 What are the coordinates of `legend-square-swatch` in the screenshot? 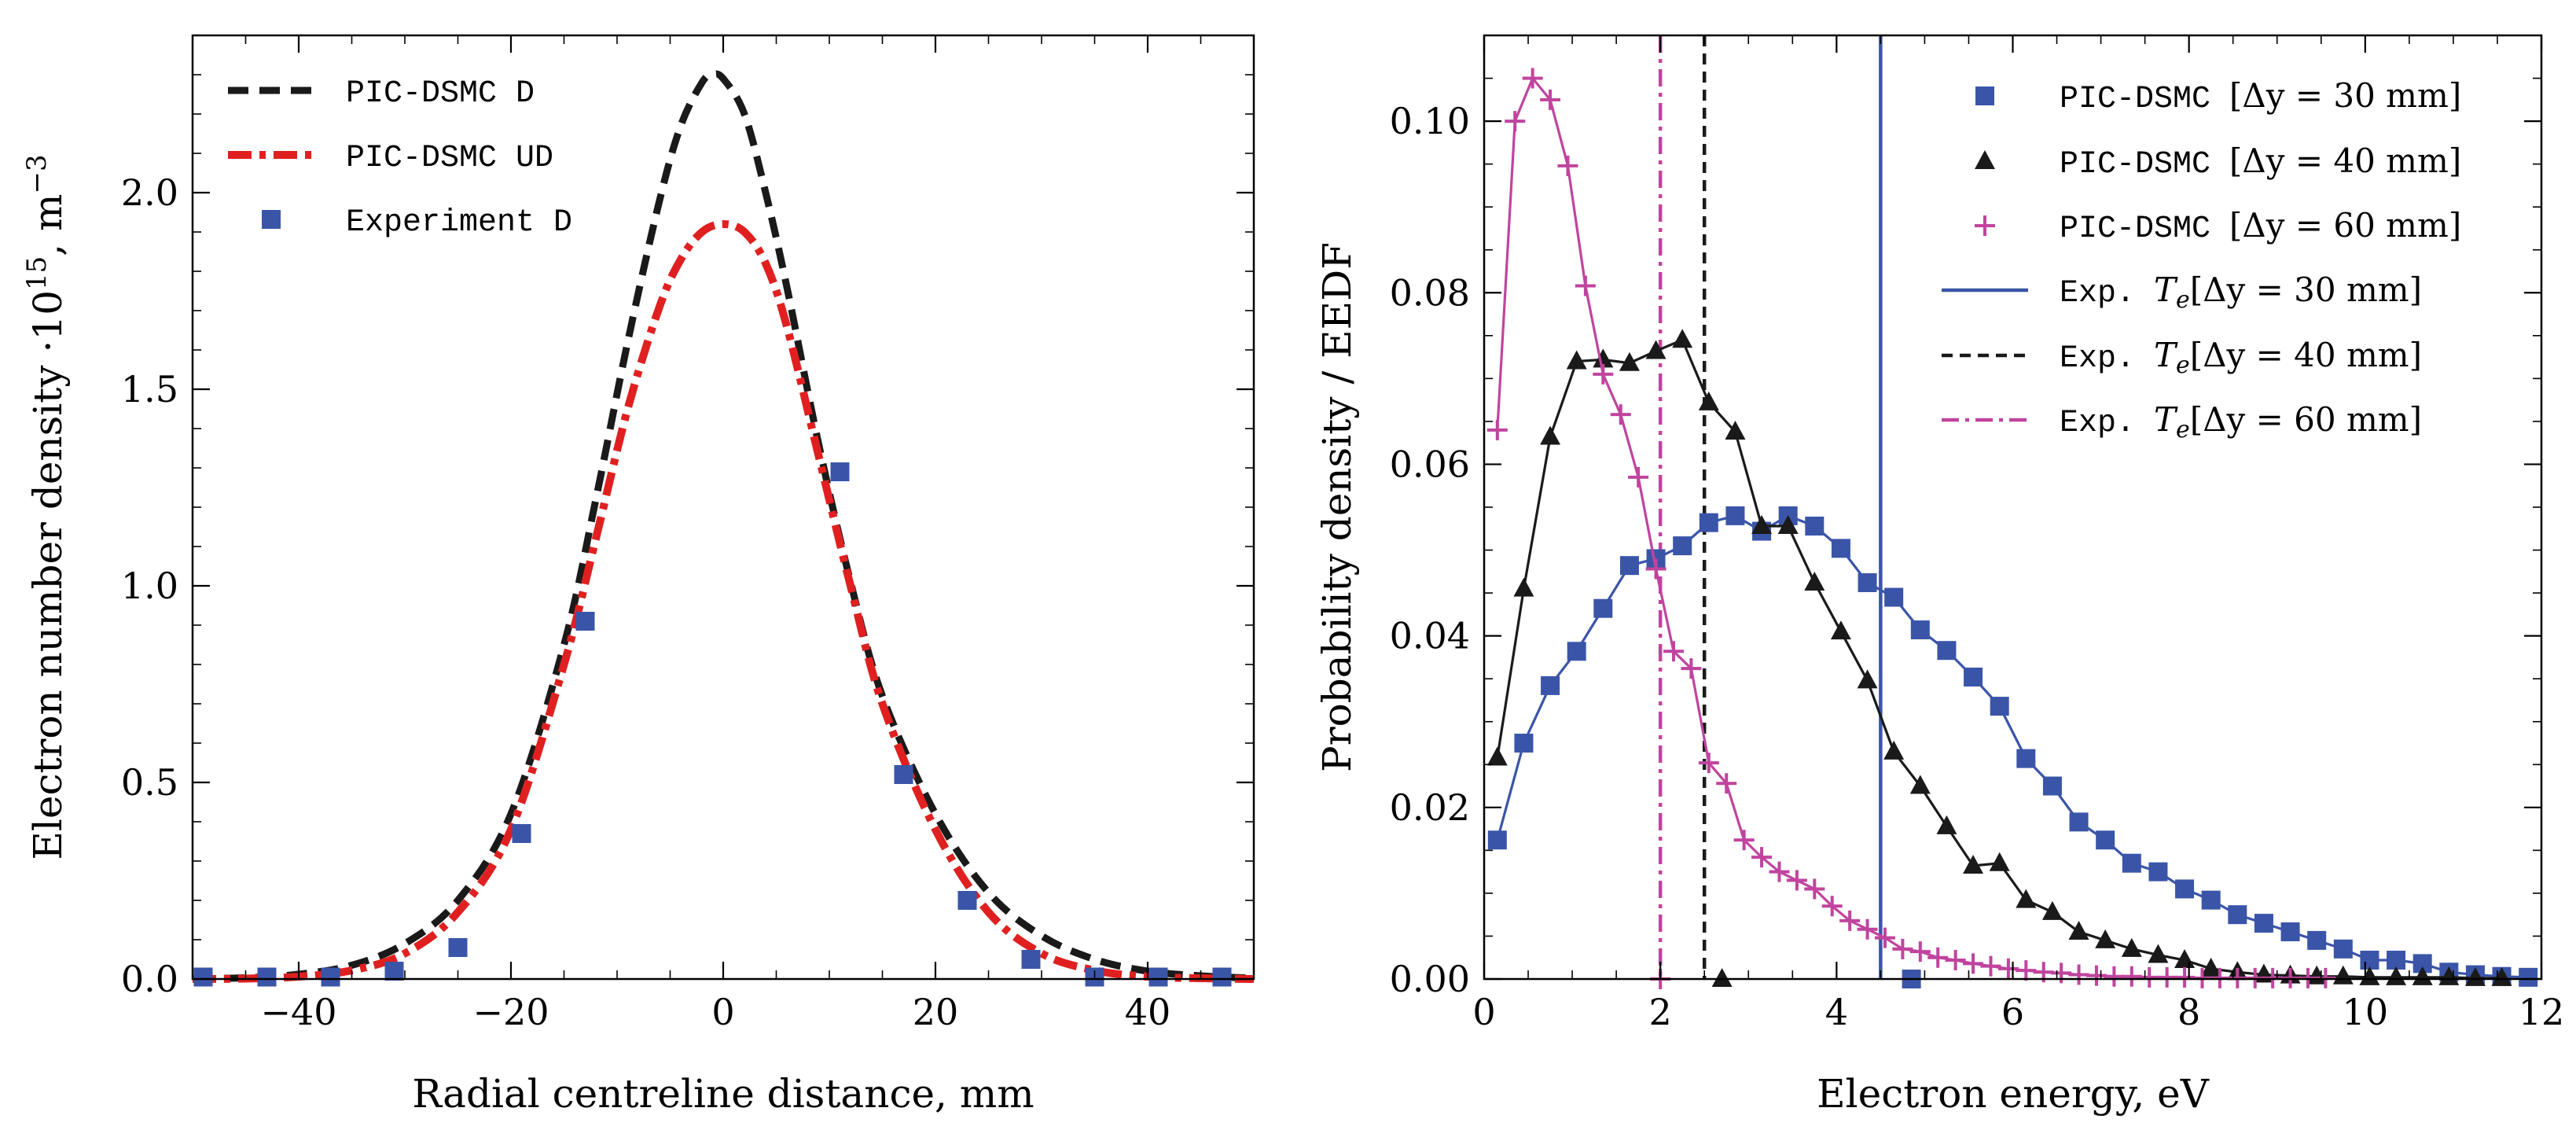 It's located at (271, 220).